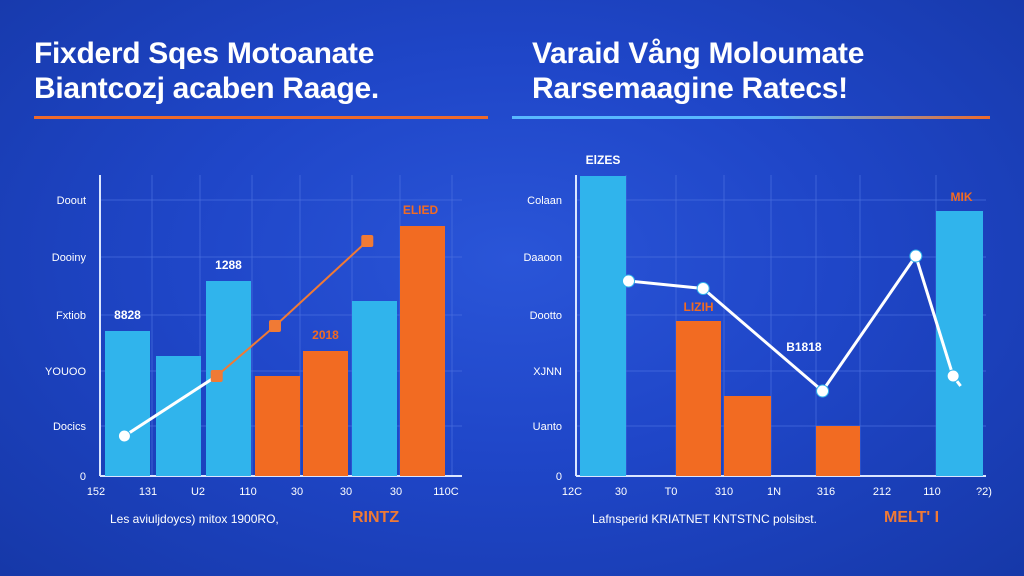 This screenshot has height=576, width=1024. Describe the element at coordinates (96, 492) in the screenshot. I see `left-x-tick-label: 152` at that location.